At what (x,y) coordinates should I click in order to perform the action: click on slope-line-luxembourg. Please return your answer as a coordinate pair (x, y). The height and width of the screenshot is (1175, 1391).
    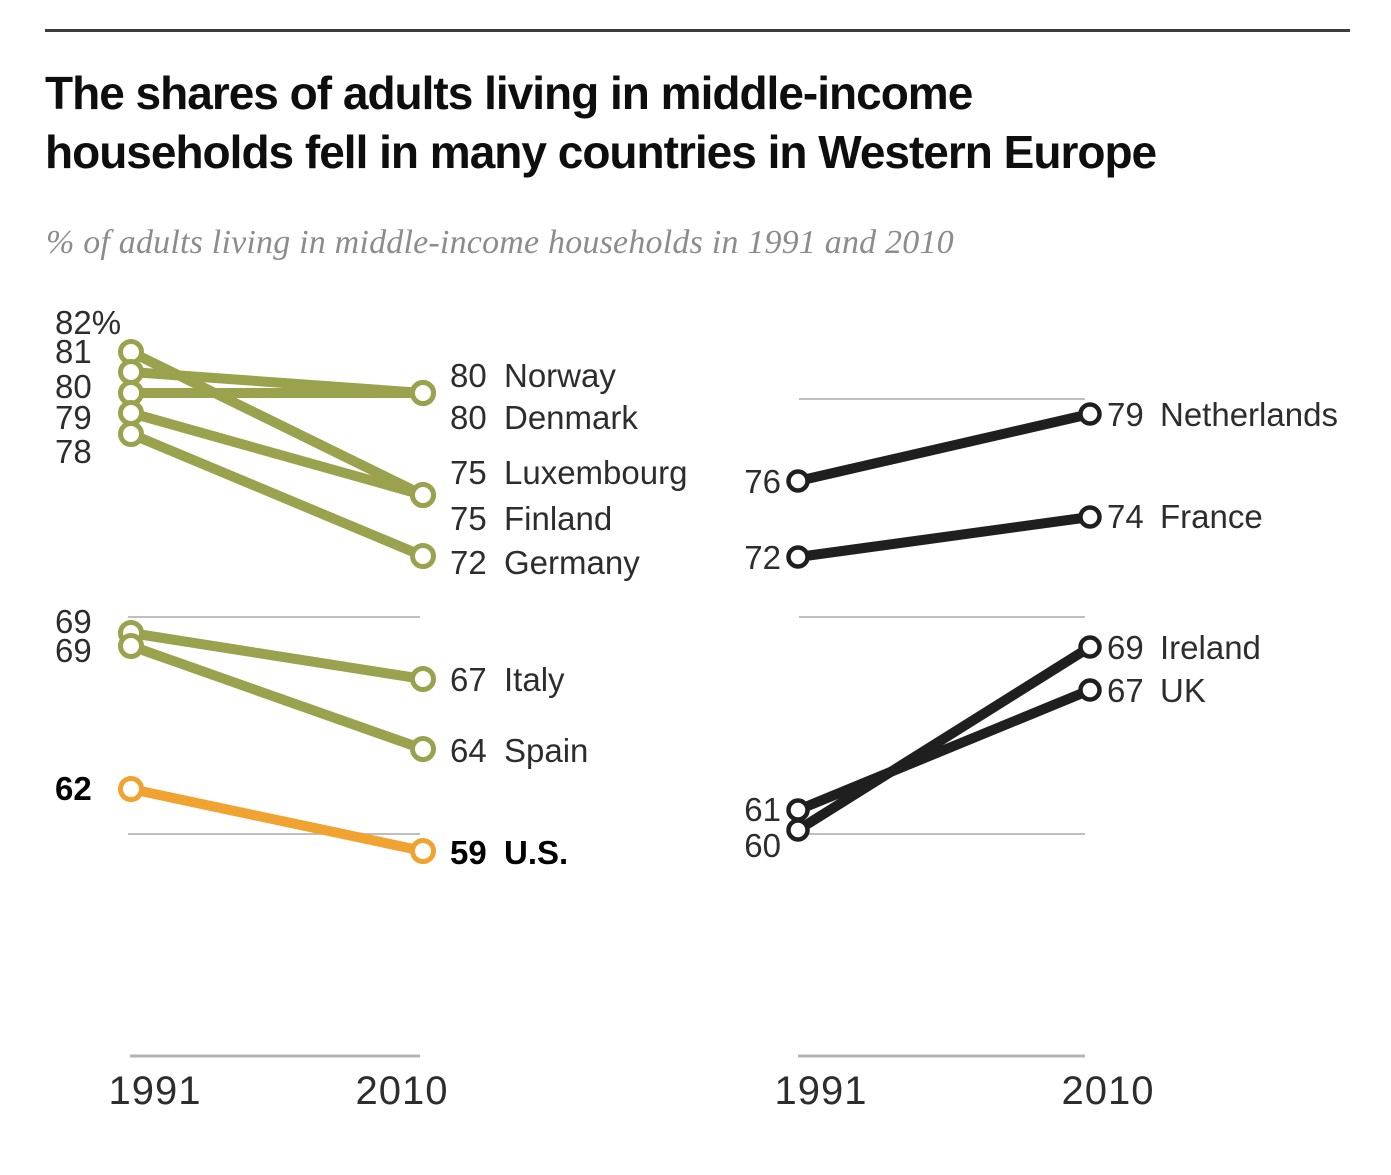
    Looking at the image, I should click on (277, 454).